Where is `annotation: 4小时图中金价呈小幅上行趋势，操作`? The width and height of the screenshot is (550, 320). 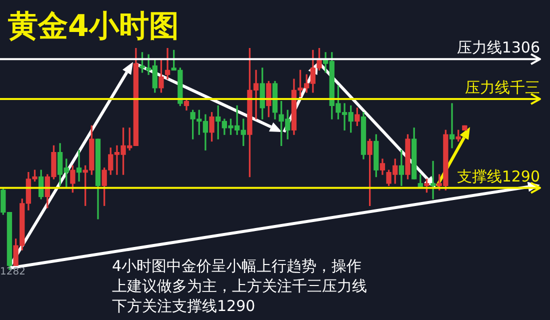
annotation: 4小时图中金价呈小幅上行趋势，操作 is located at coordinates (237, 266).